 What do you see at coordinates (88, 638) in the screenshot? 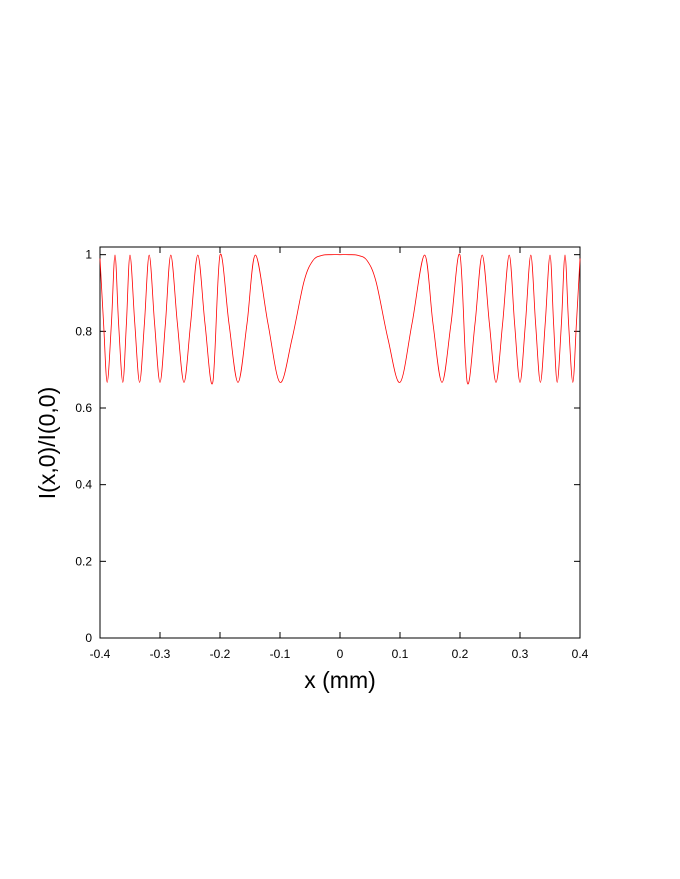
I see `y-tick-label: 0` at bounding box center [88, 638].